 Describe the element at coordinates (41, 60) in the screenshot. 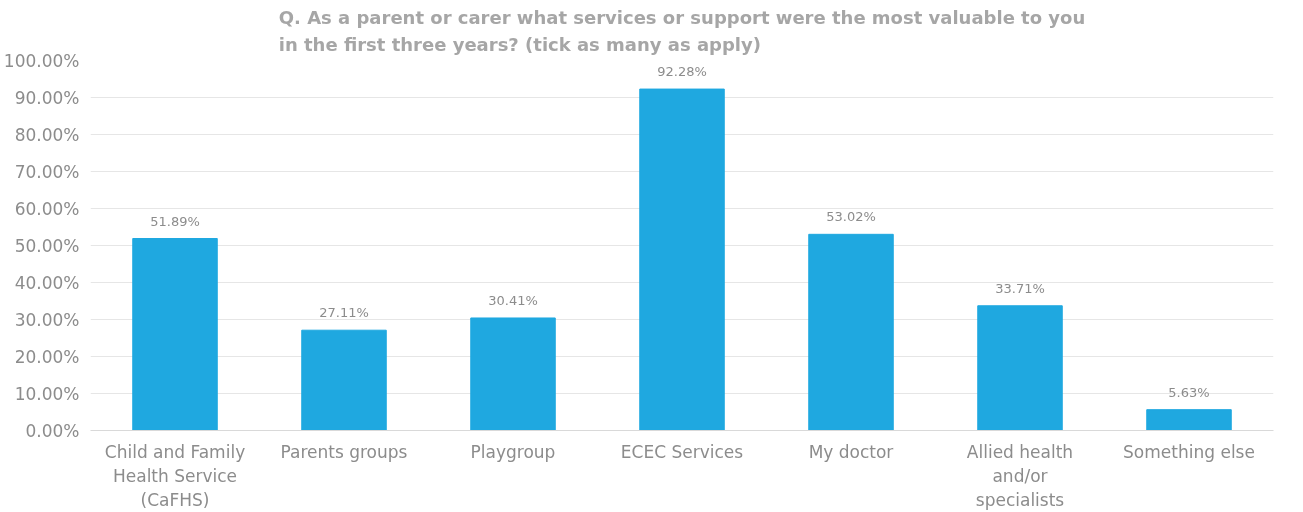

I see `y-tick-label: 100.00%` at that location.